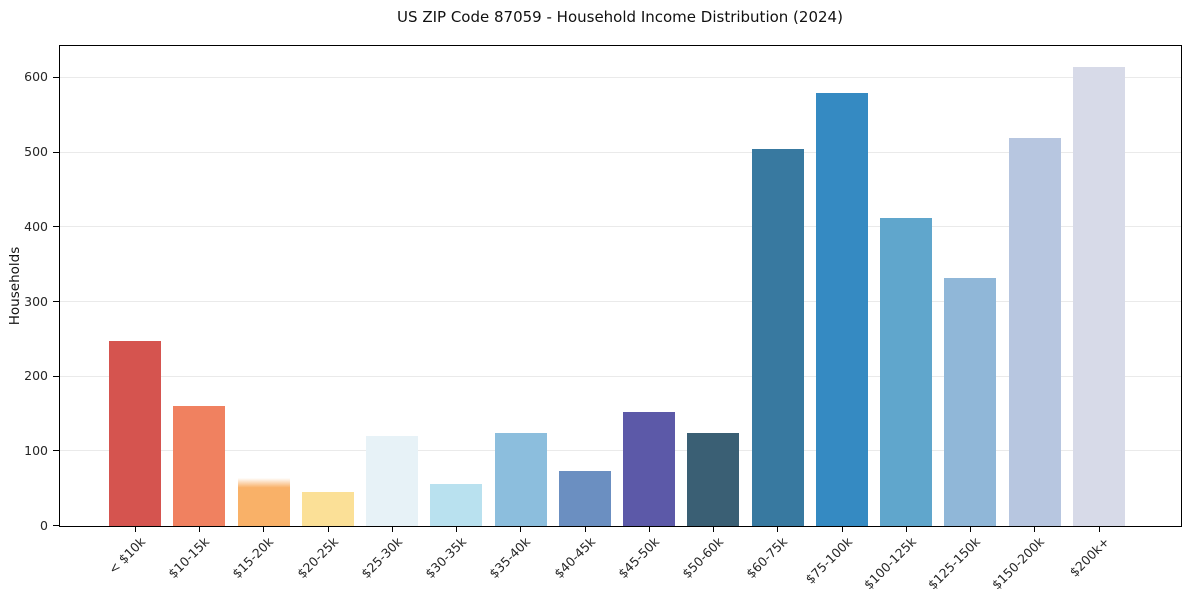 Image resolution: width=1189 pixels, height=592 pixels. Describe the element at coordinates (44, 525) in the screenshot. I see `y-tick-label-0: 0` at that location.